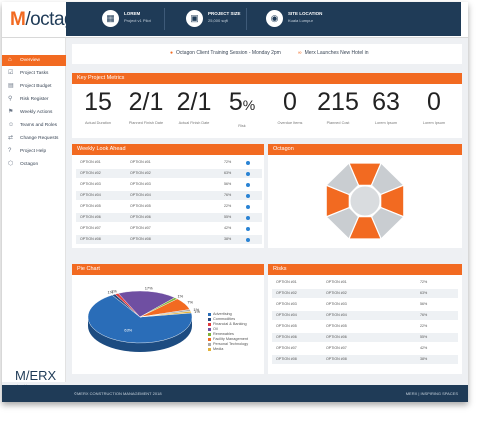 This screenshot has height=421, width=480. What do you see at coordinates (431, 393) in the screenshot?
I see `footer-brand: MERX | INSPIRING SPACES` at bounding box center [431, 393].